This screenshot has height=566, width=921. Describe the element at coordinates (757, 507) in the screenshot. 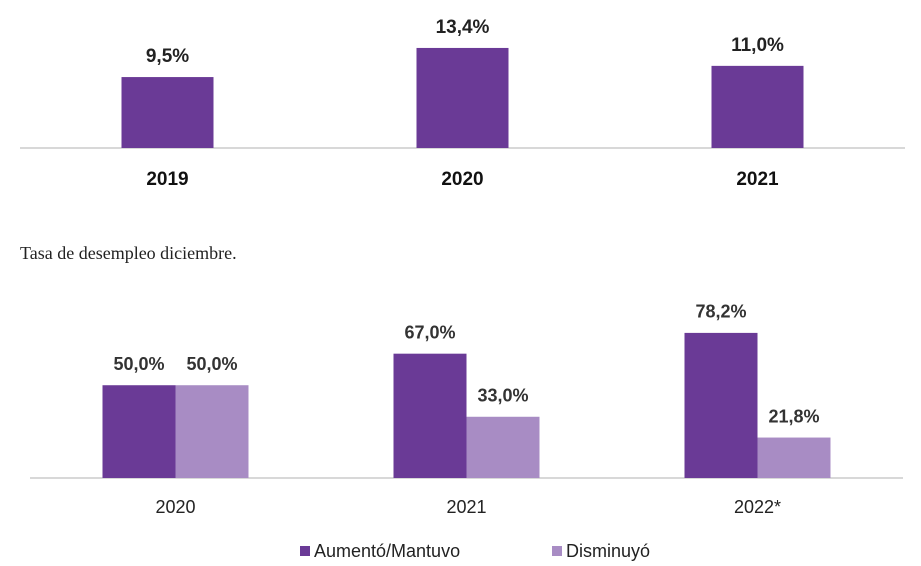

I see `x-tick-label: 2022*` at that location.